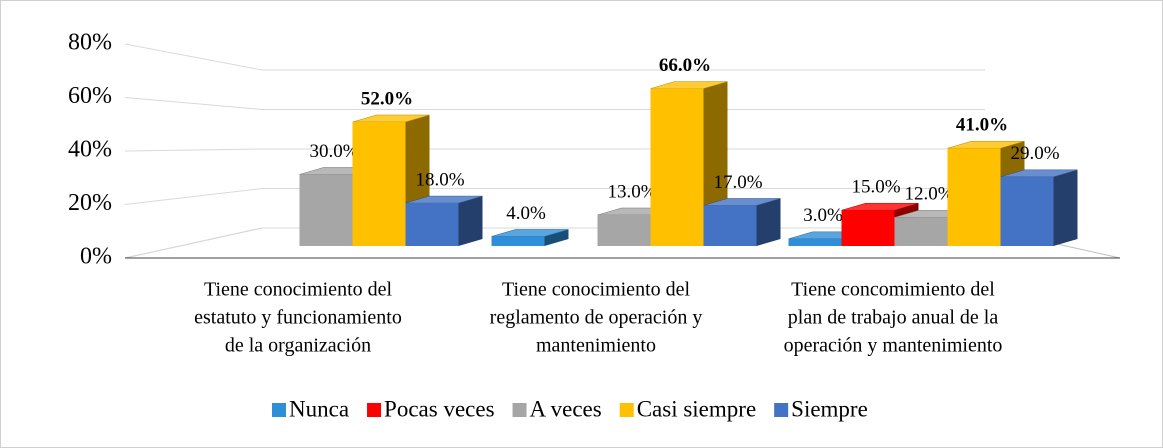  I want to click on x-tick-label: reglamento de operación y, so click(596, 318).